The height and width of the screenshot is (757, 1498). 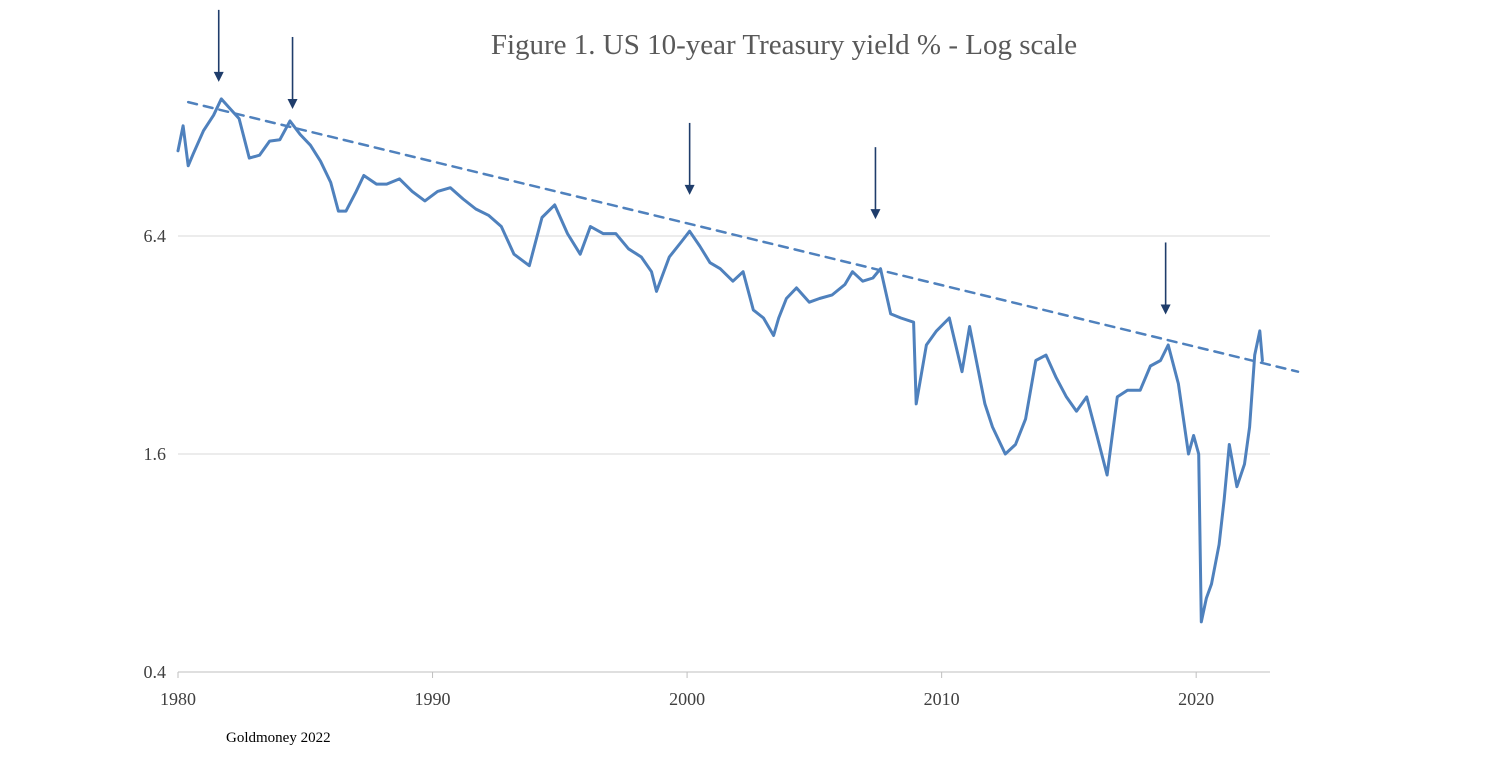 What do you see at coordinates (155, 672) in the screenshot?
I see `y-tick-label: 0.4` at bounding box center [155, 672].